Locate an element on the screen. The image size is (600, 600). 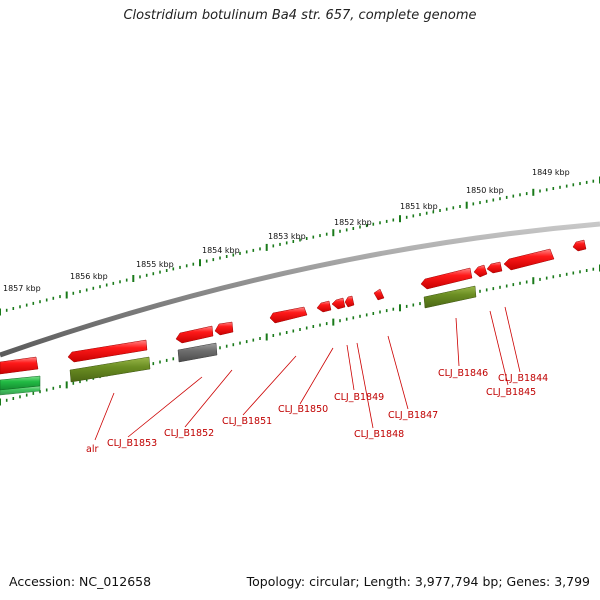
gene-label-clj-b1850: CLJ_B1850 is located at coordinates (303, 409).